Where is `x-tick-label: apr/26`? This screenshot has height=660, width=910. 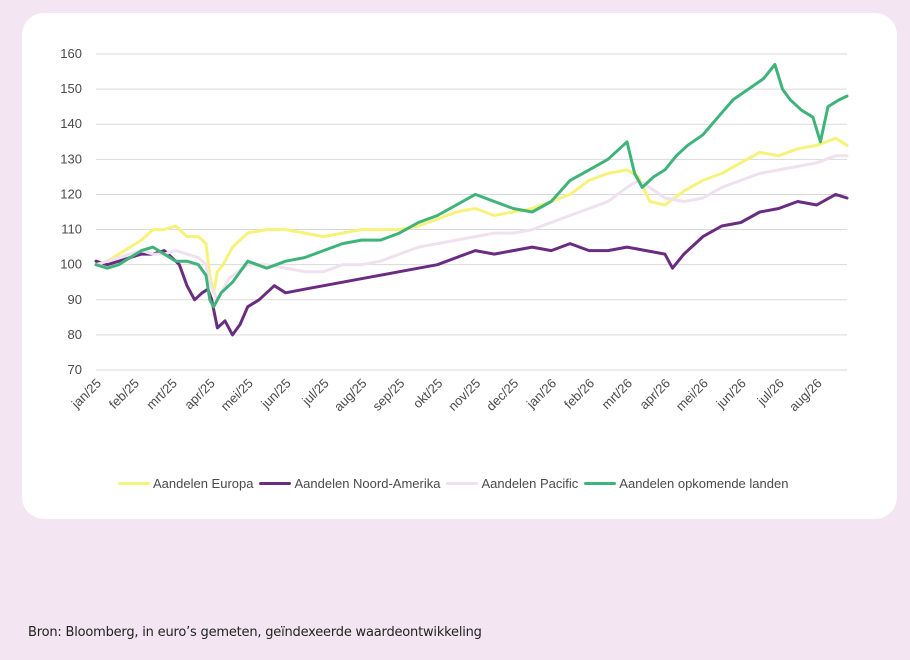 x-tick-label: apr/26 is located at coordinates (654, 394).